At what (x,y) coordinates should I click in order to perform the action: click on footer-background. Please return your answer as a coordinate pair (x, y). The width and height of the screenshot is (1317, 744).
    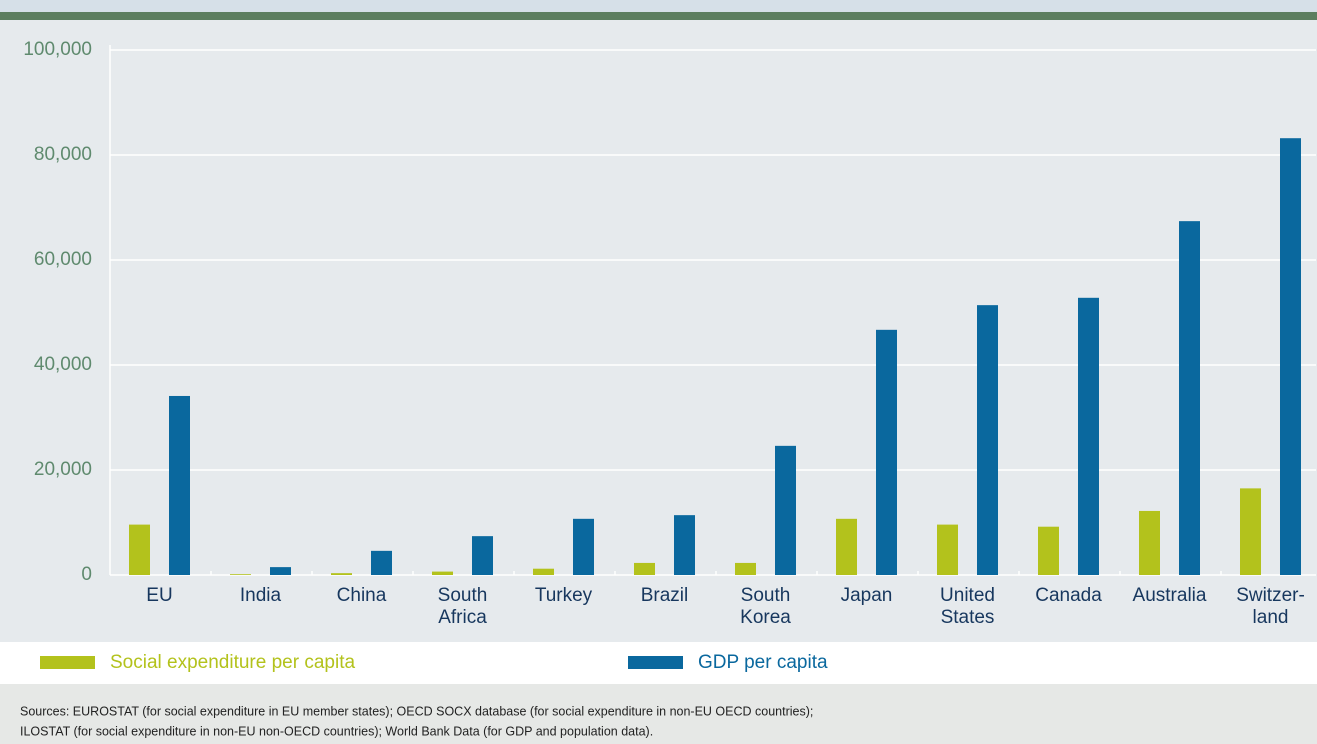
    Looking at the image, I should click on (658, 714).